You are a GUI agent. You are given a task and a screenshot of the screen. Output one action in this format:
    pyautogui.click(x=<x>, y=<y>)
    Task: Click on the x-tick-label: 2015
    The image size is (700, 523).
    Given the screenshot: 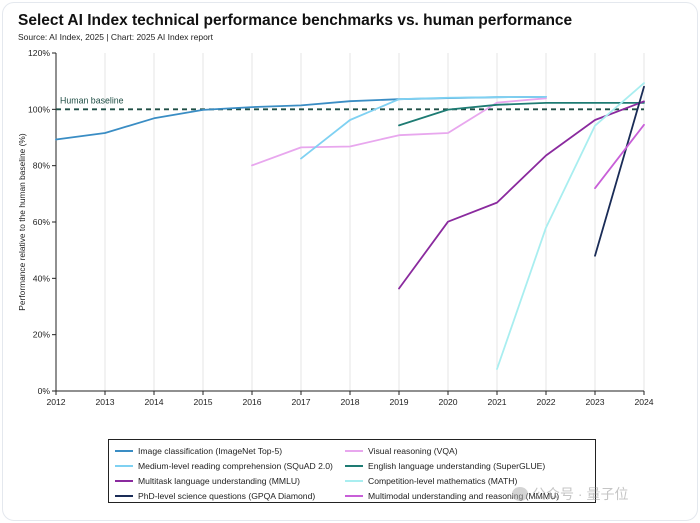 What is the action you would take?
    pyautogui.click(x=202, y=402)
    